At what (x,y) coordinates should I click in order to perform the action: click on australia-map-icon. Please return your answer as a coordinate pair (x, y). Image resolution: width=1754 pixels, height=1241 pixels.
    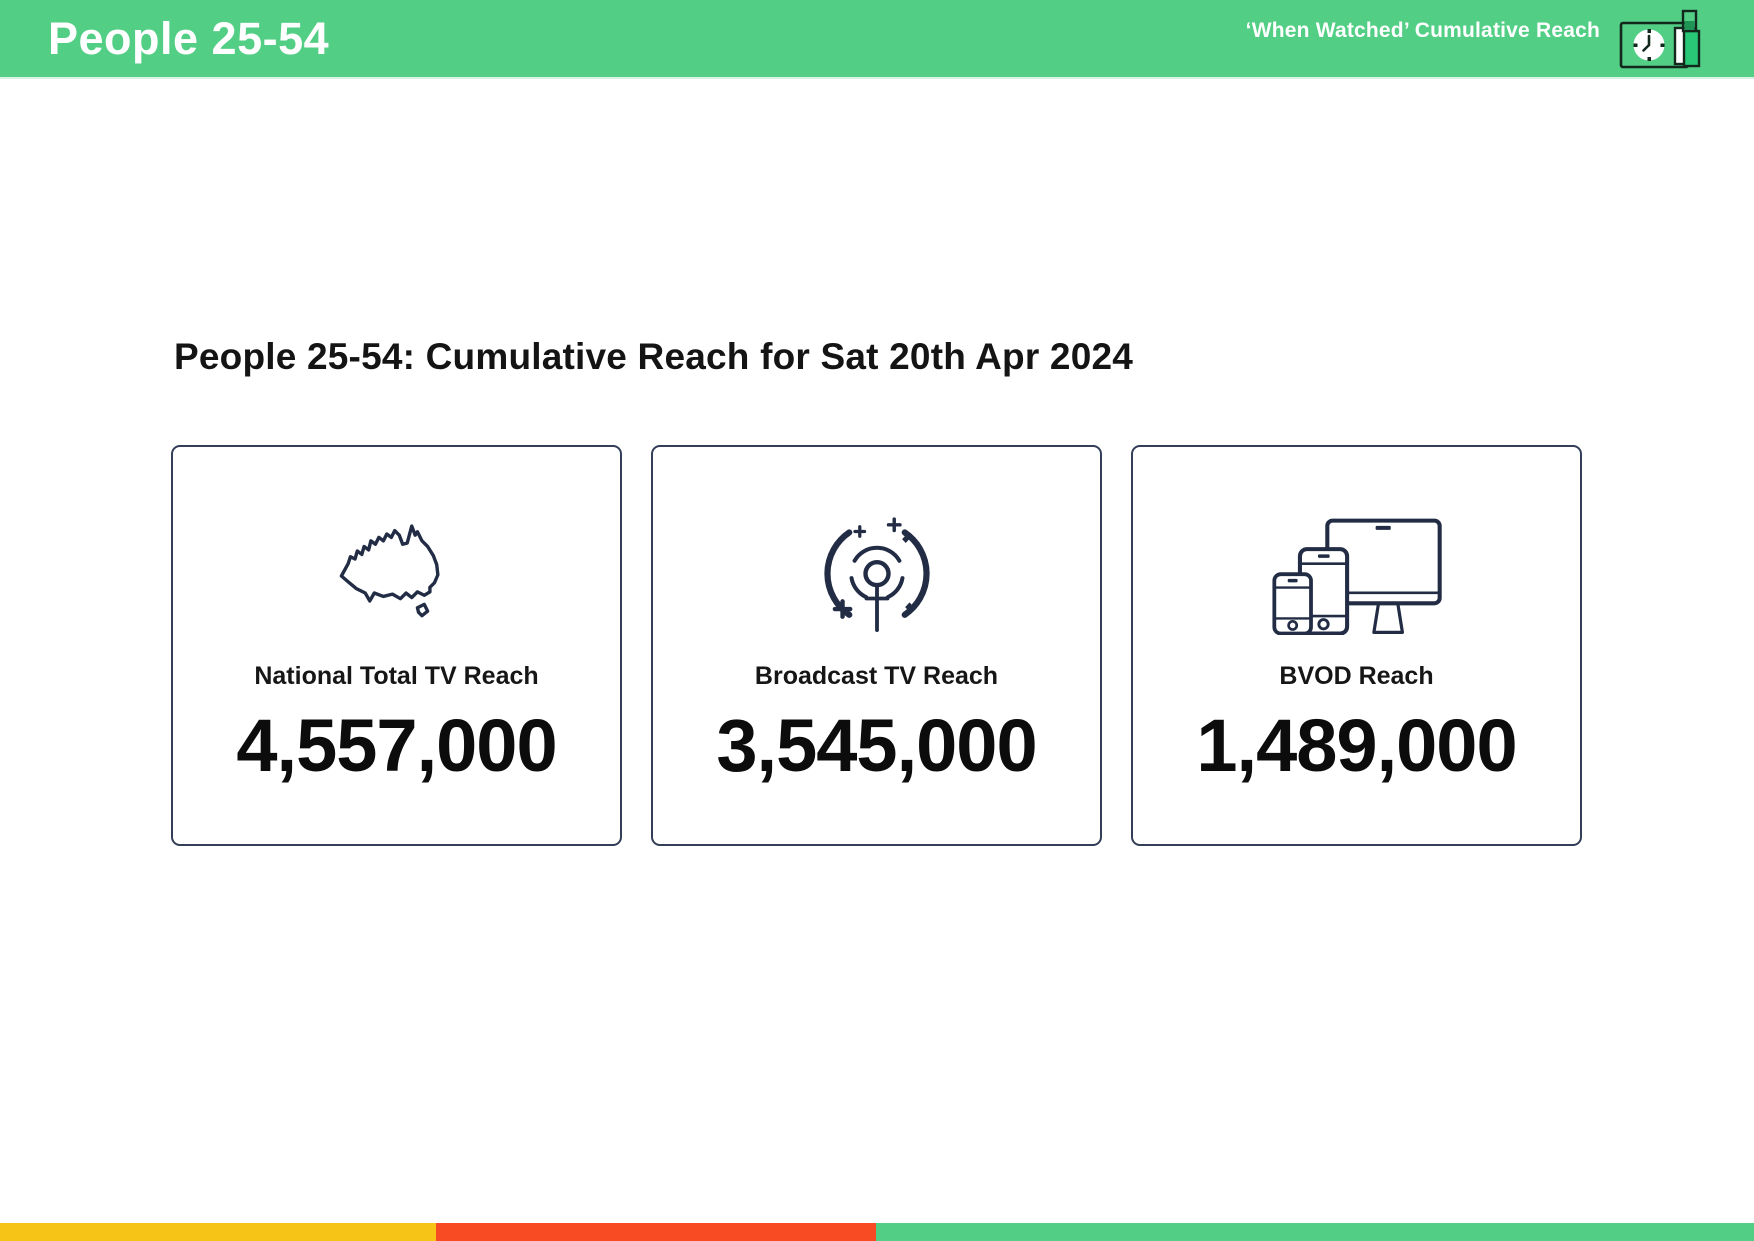
    Looking at the image, I should click on (397, 576).